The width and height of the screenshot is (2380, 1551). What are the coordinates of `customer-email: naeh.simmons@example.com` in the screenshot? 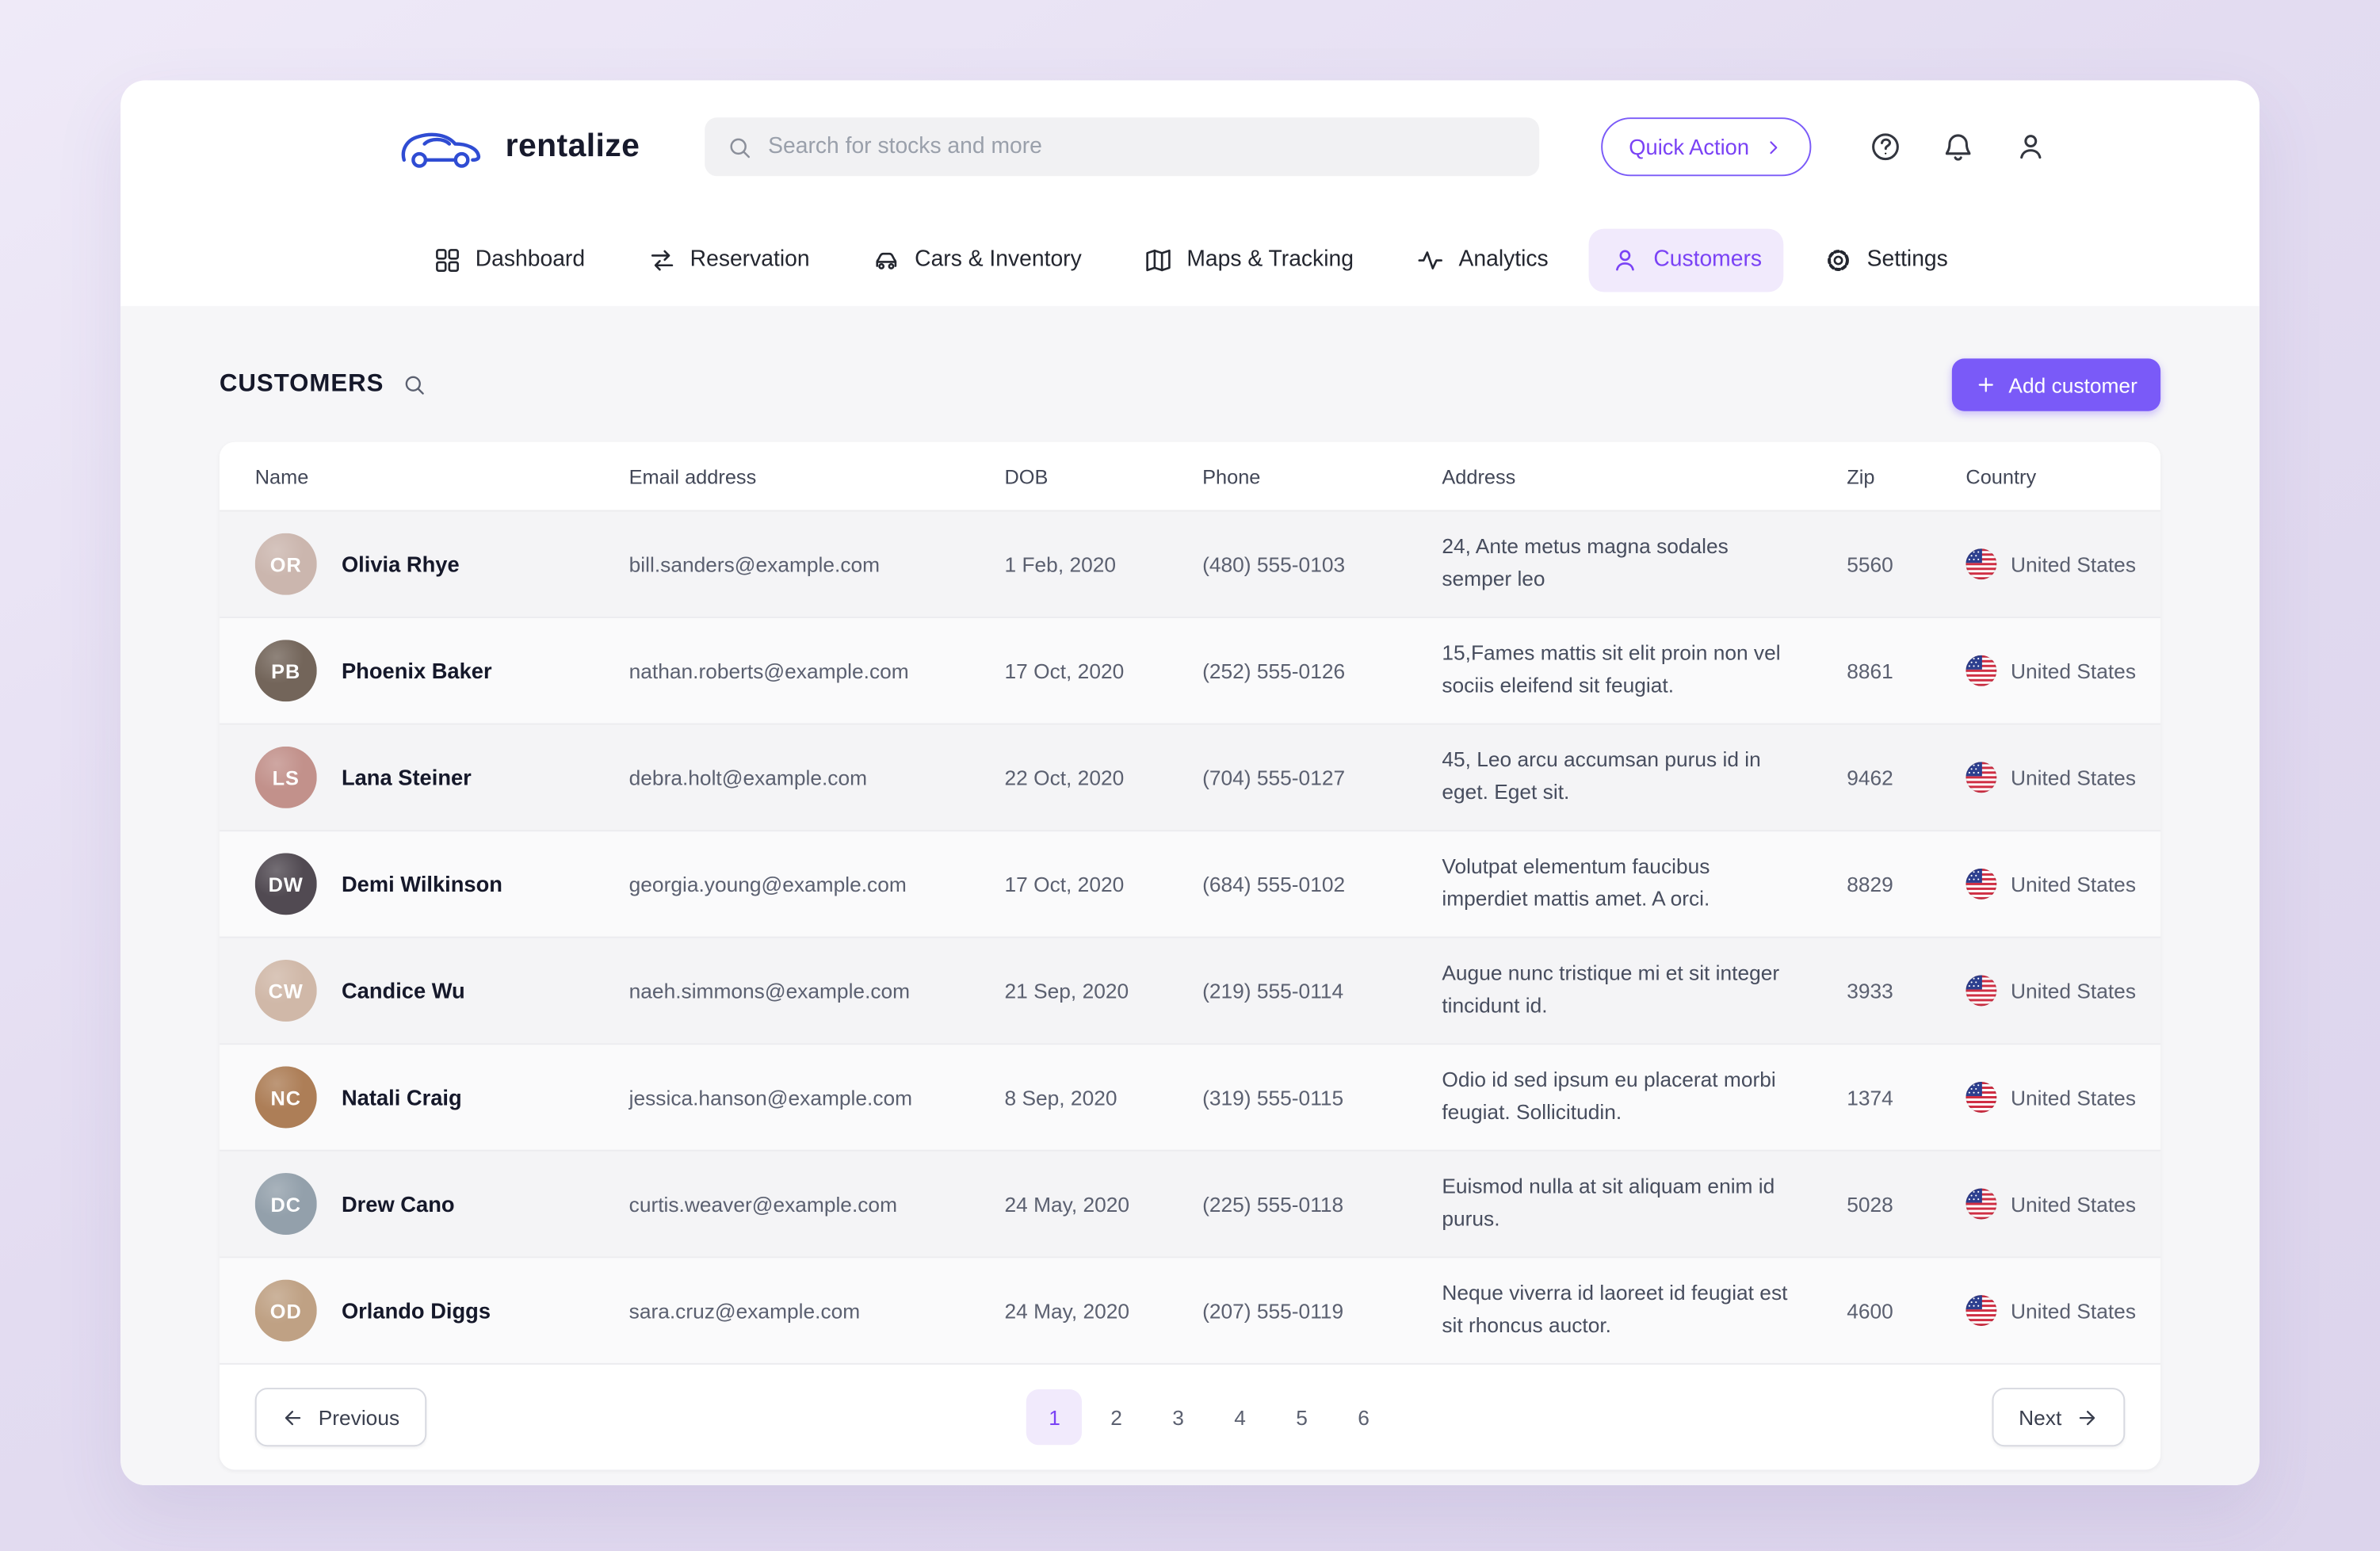 It's located at (769, 991).